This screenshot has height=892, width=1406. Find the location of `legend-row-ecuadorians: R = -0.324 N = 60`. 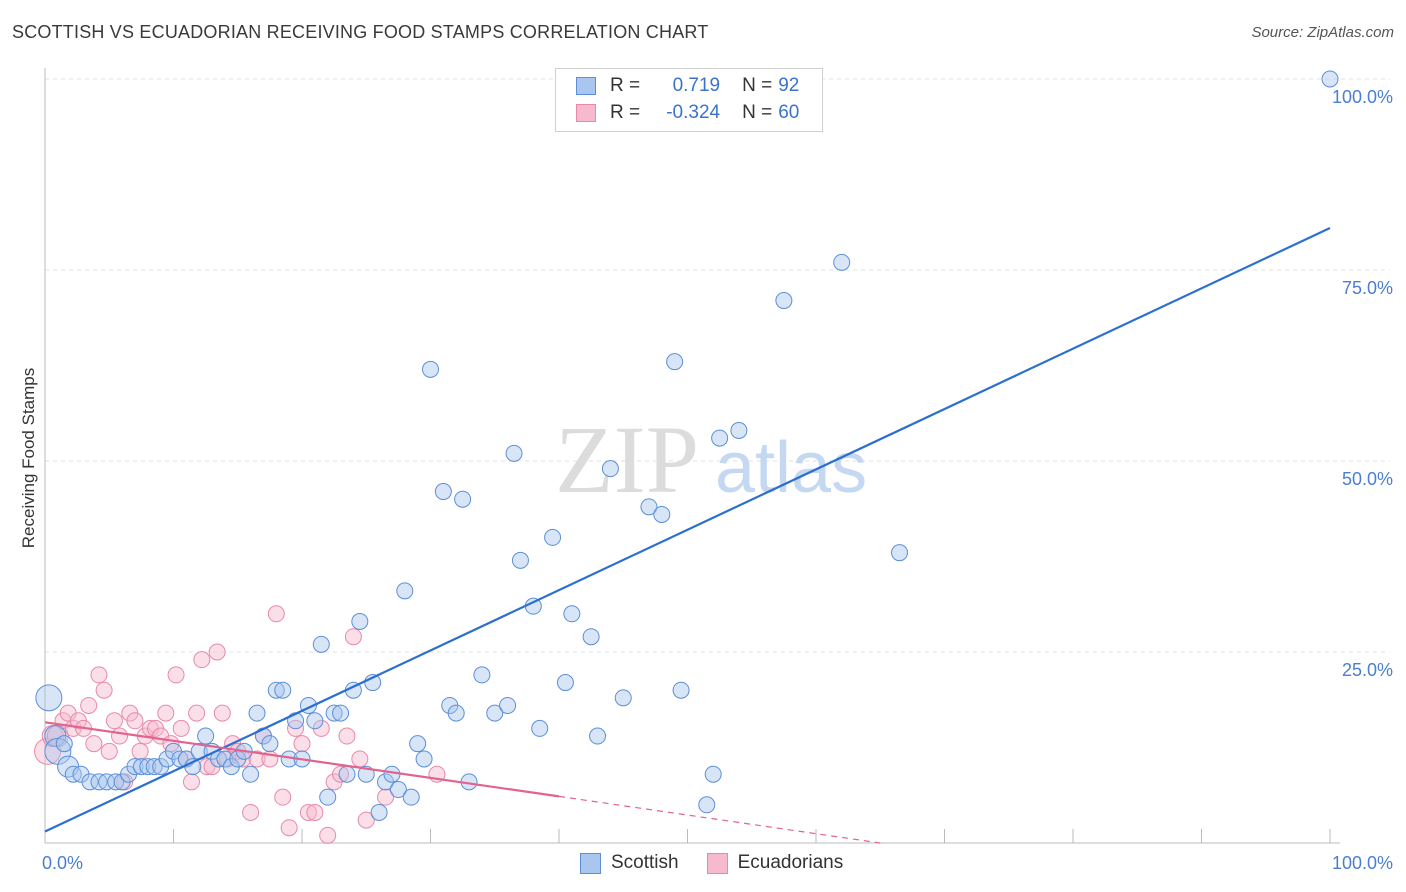

legend-row-ecuadorians: R = -0.324 N = 60 is located at coordinates (687, 113).